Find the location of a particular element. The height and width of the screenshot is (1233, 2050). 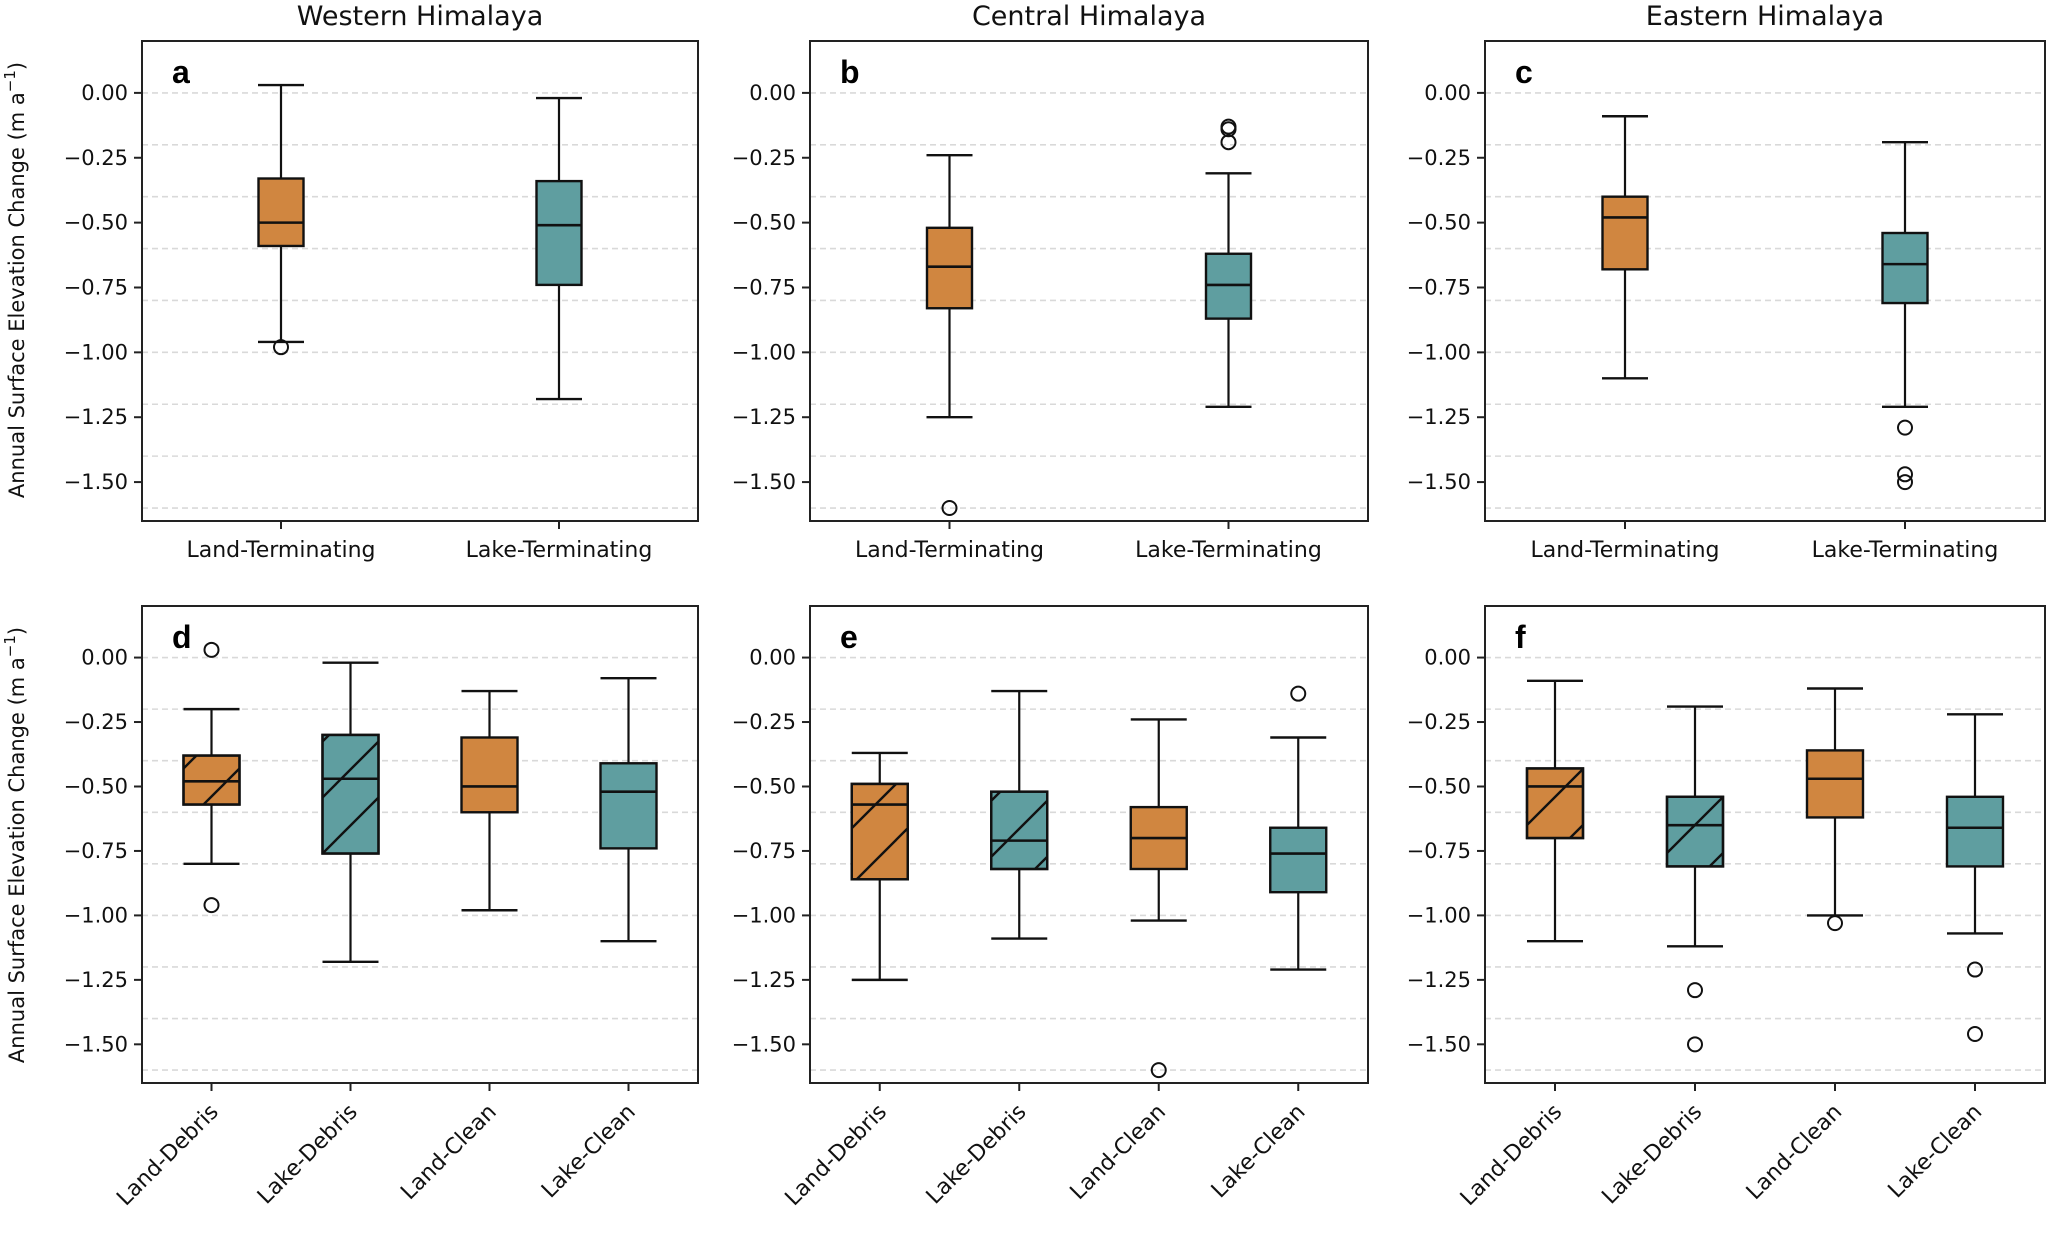

panel-letter: f is located at coordinates (1520, 637).